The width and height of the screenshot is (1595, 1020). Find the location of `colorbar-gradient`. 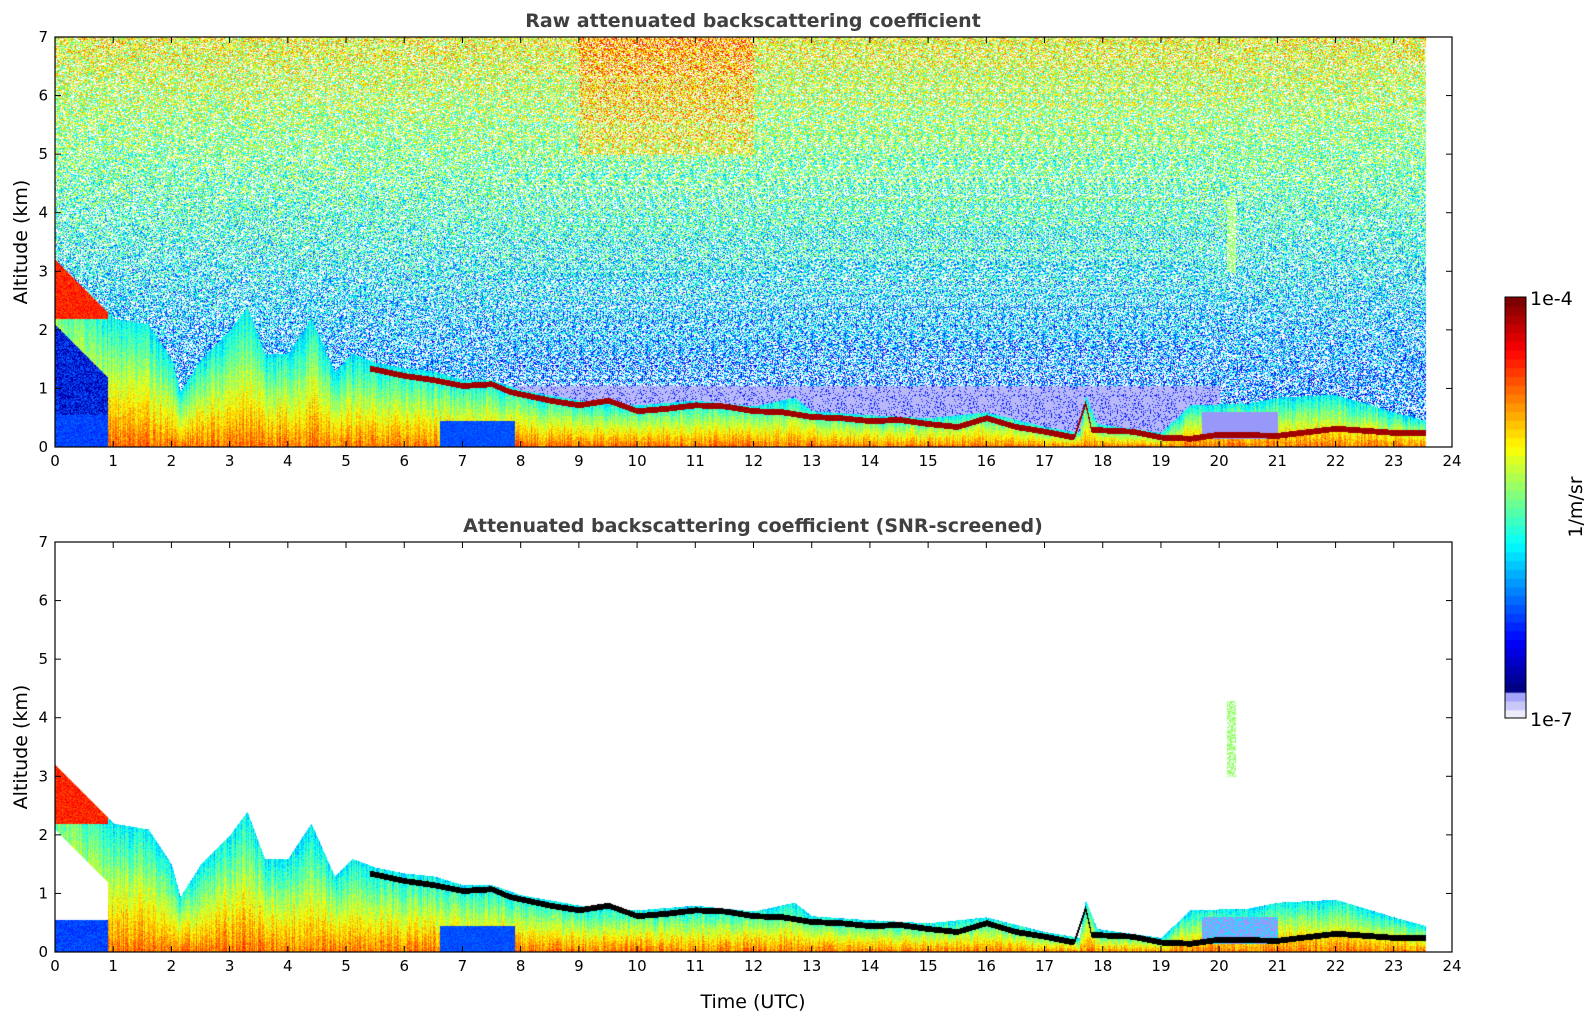

colorbar-gradient is located at coordinates (1515, 507).